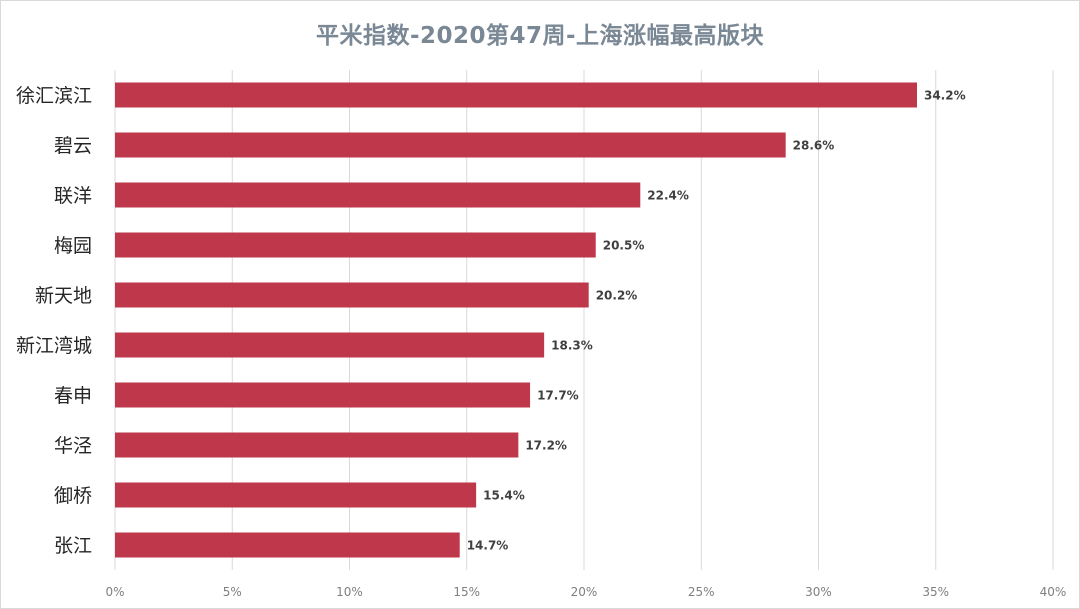 This screenshot has width=1080, height=609. What do you see at coordinates (945, 96) in the screenshot?
I see `bar-value-label: 34.2%` at bounding box center [945, 96].